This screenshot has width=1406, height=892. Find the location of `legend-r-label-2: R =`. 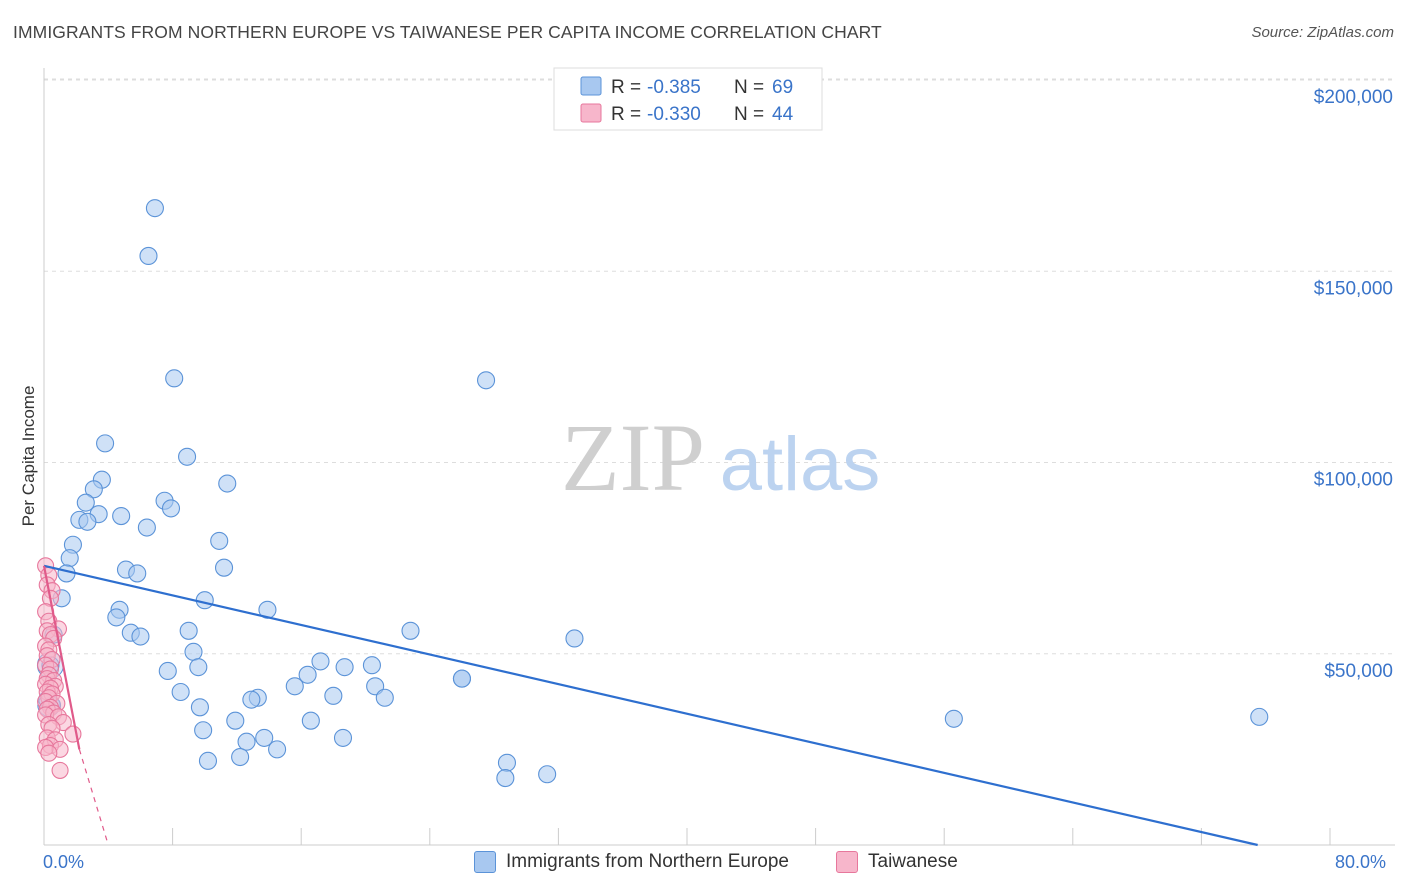

legend-r-label-2: R = is located at coordinates (626, 114).